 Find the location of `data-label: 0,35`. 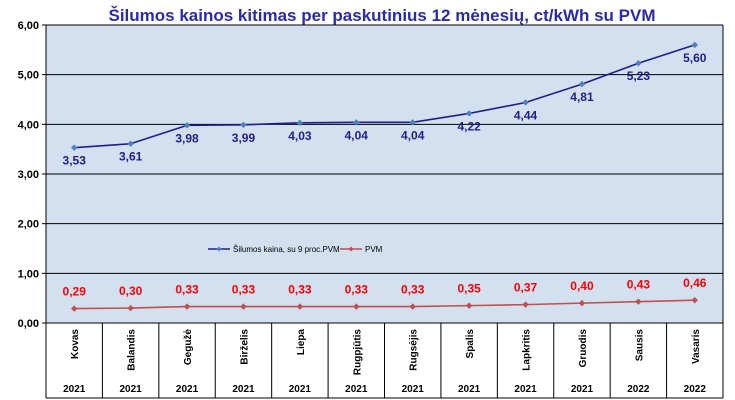

data-label: 0,35 is located at coordinates (469, 289).